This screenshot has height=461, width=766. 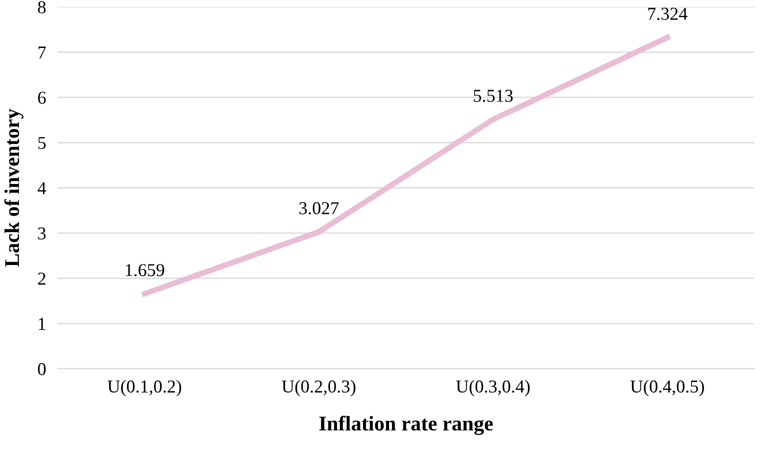 What do you see at coordinates (319, 388) in the screenshot?
I see `x-tick-label: U(0.2,0.3)` at bounding box center [319, 388].